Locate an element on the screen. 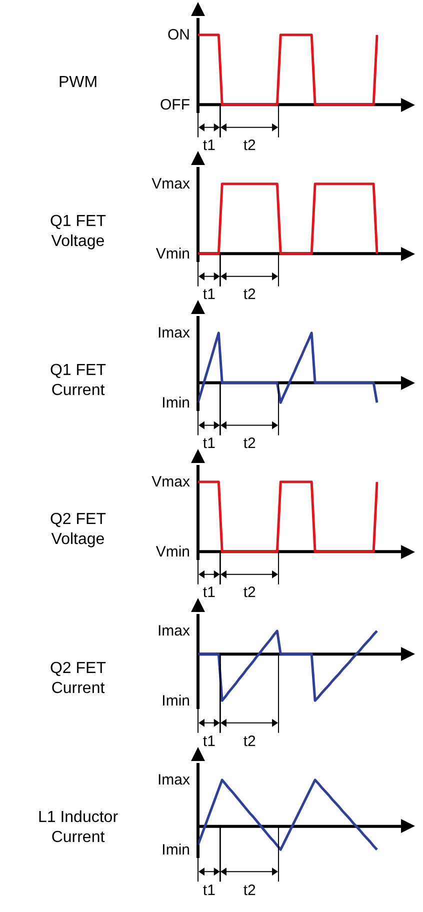  y-axis-title: Q1 FET Voltage is located at coordinates (77, 232).